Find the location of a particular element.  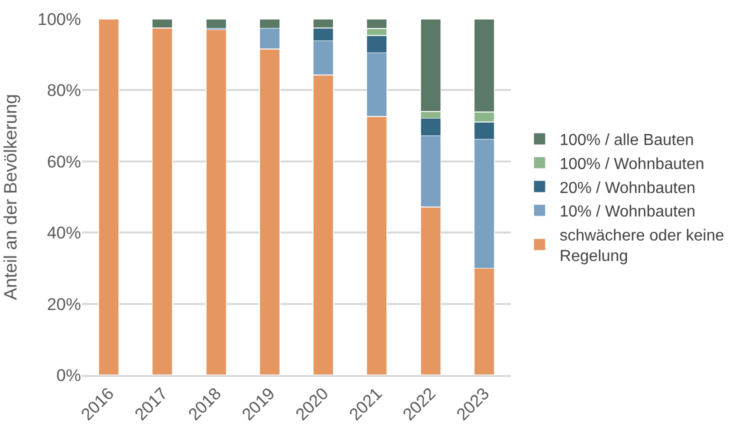

y-tick-label: 80% is located at coordinates (63, 90).